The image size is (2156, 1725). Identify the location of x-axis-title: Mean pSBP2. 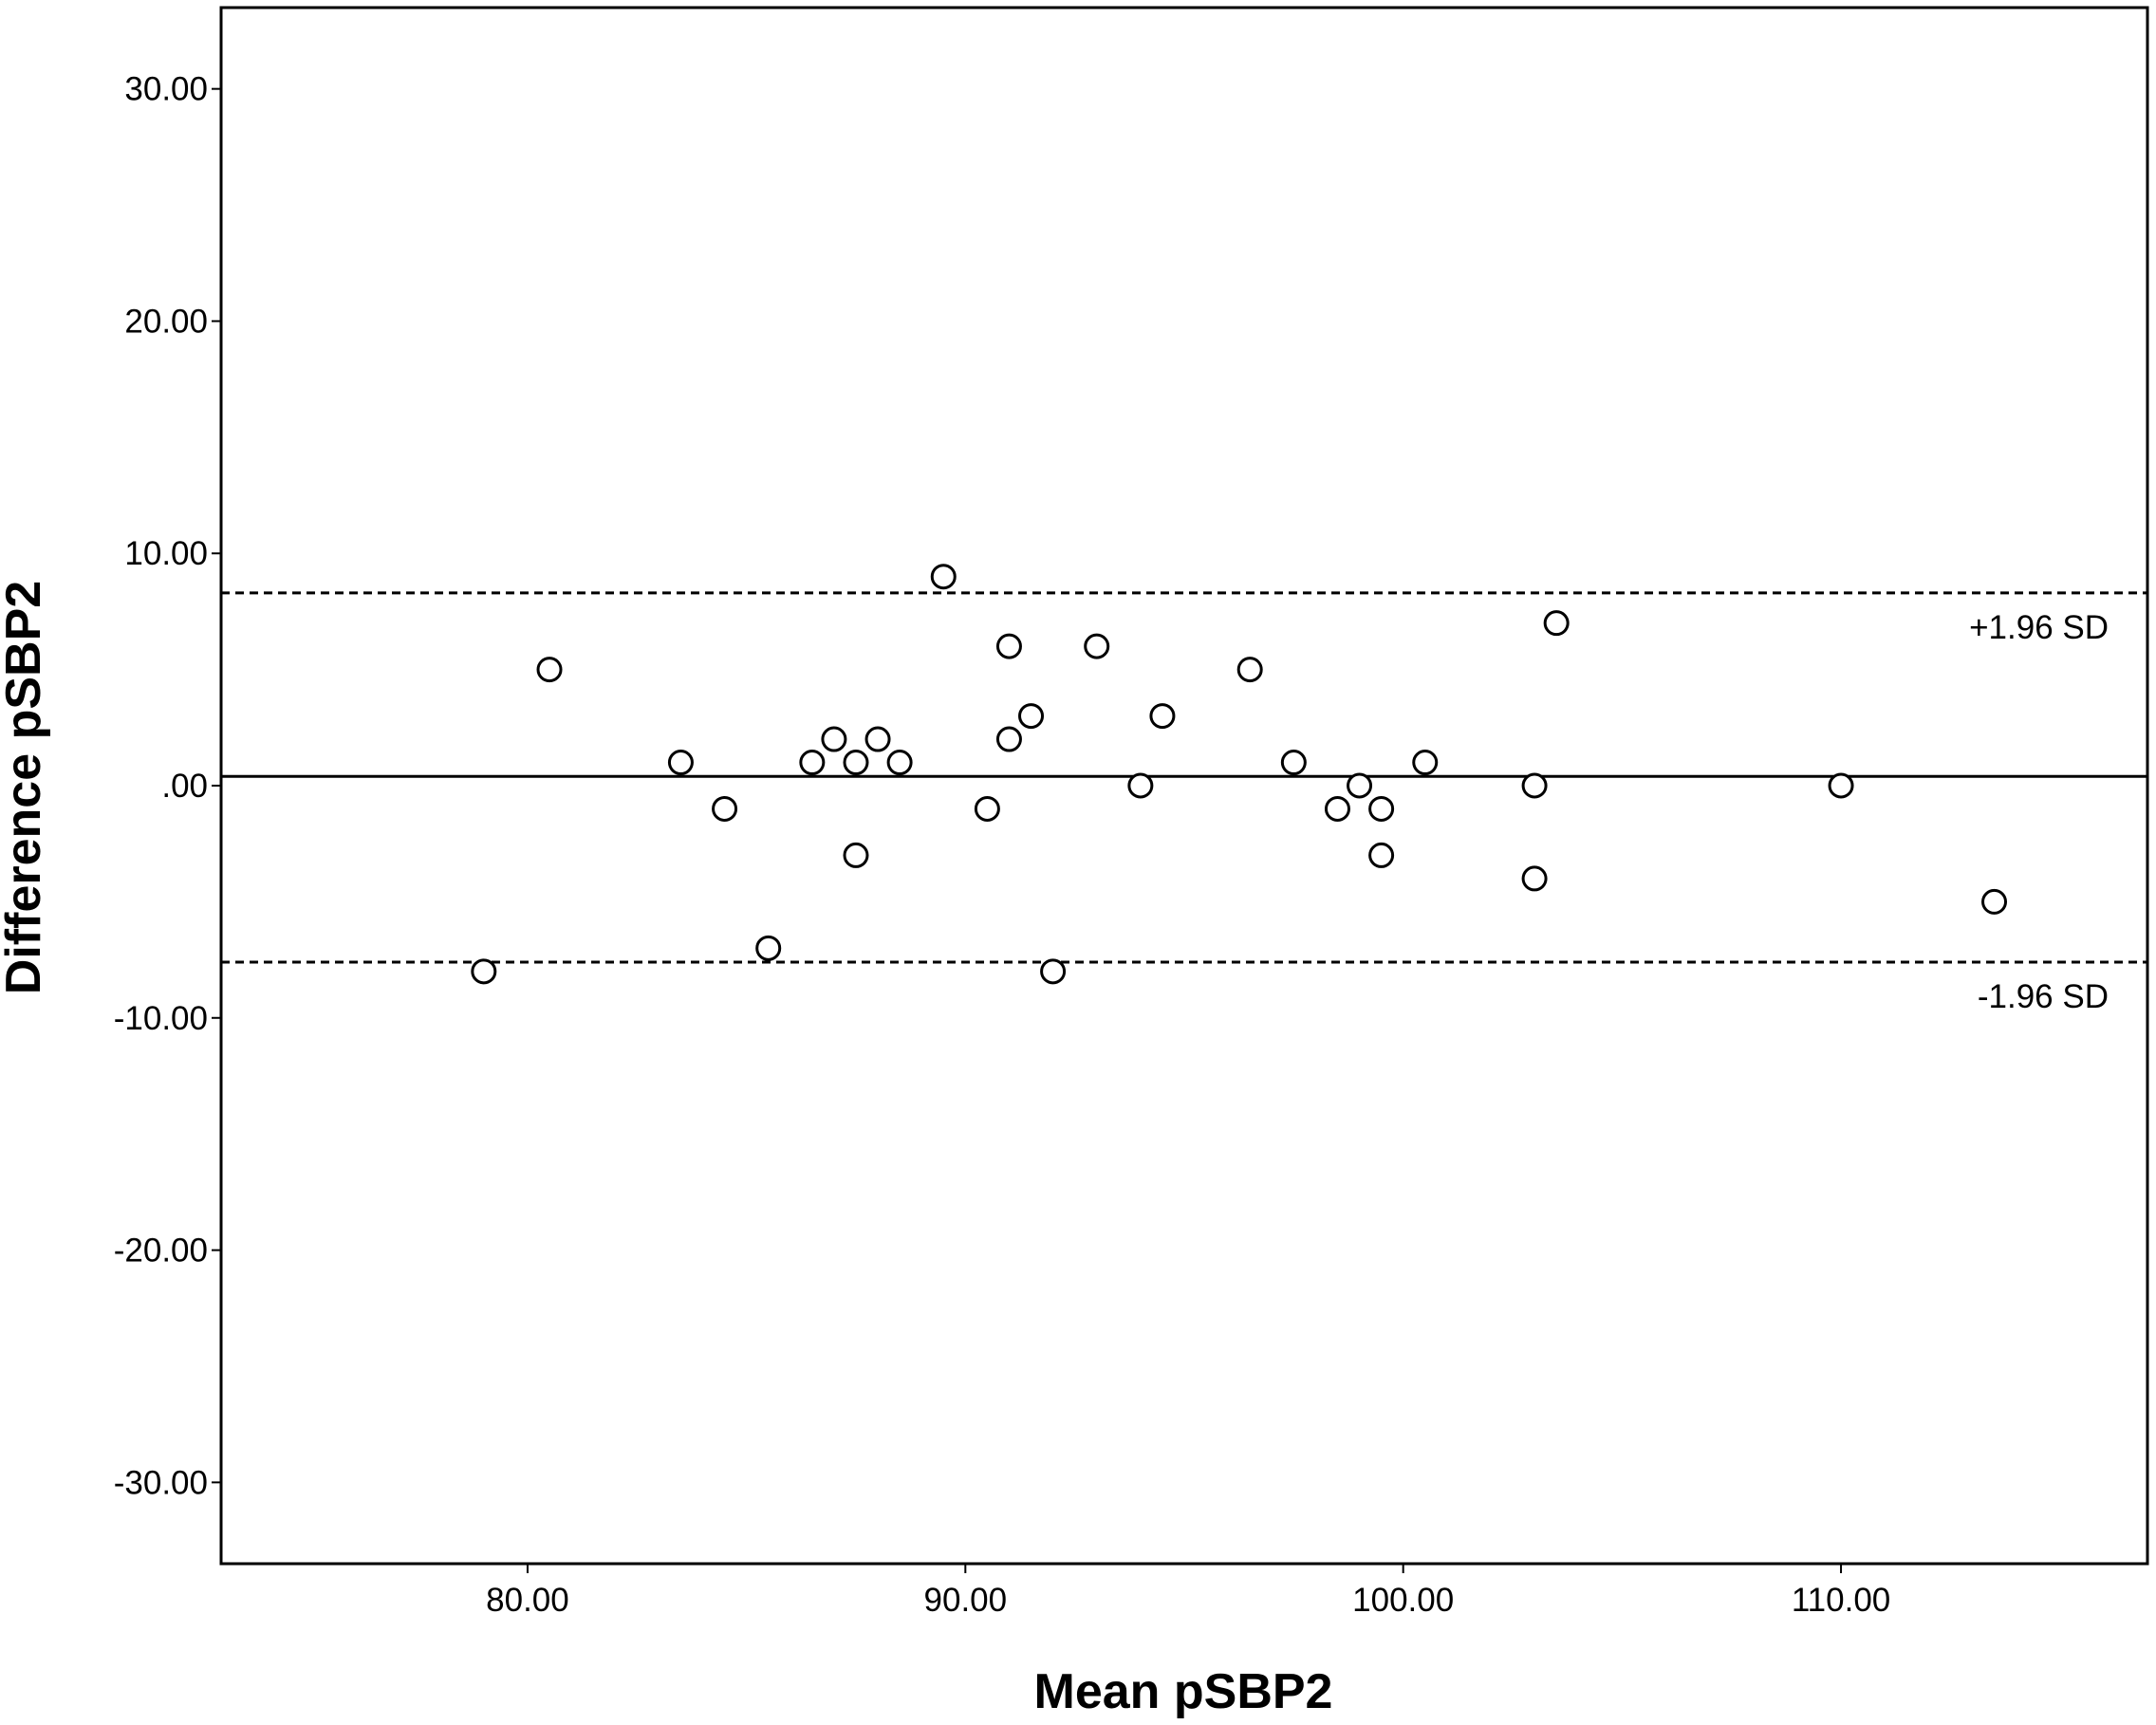
(1183, 1691).